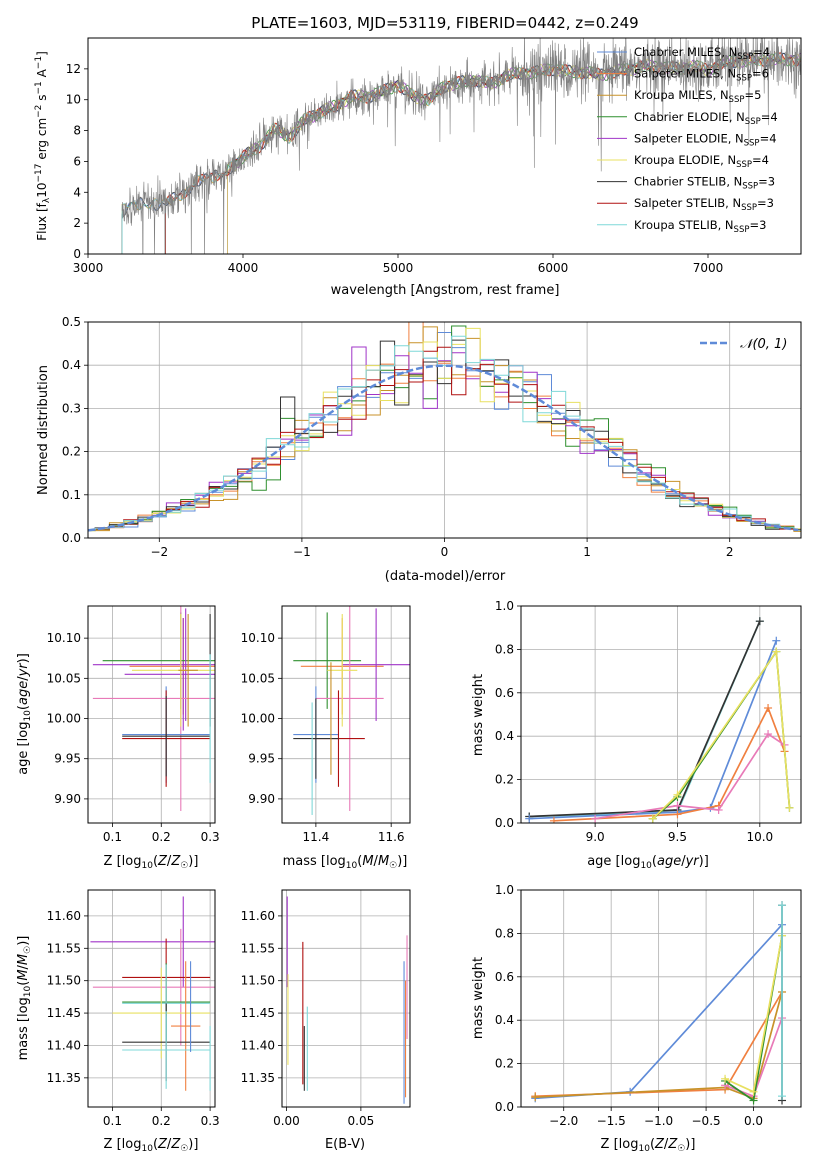  I want to click on spectrum-ytick-label: 10, so click(73, 100).